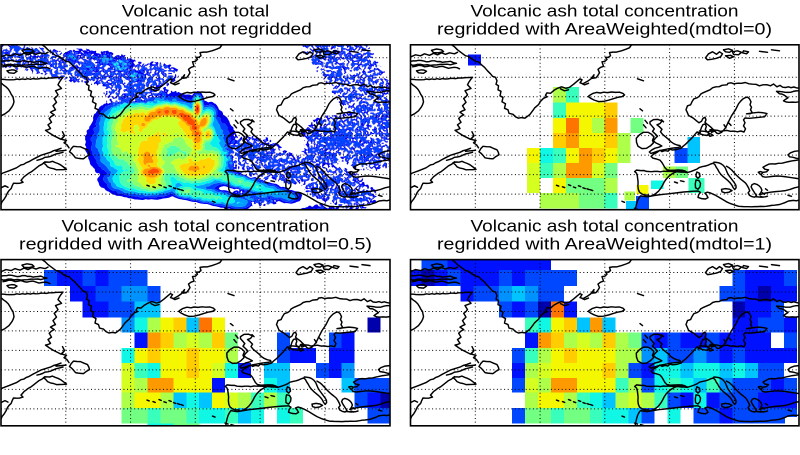  What do you see at coordinates (195, 244) in the screenshot?
I see `svg-text:regridded with AreaWeighted(md: regridded with AreaWeighted(mdtol=0.5)` at bounding box center [195, 244].